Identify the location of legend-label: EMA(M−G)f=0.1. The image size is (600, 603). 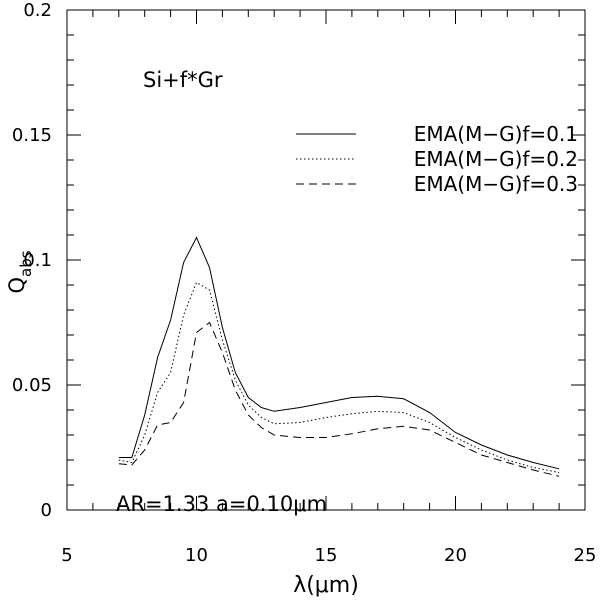
(496, 134).